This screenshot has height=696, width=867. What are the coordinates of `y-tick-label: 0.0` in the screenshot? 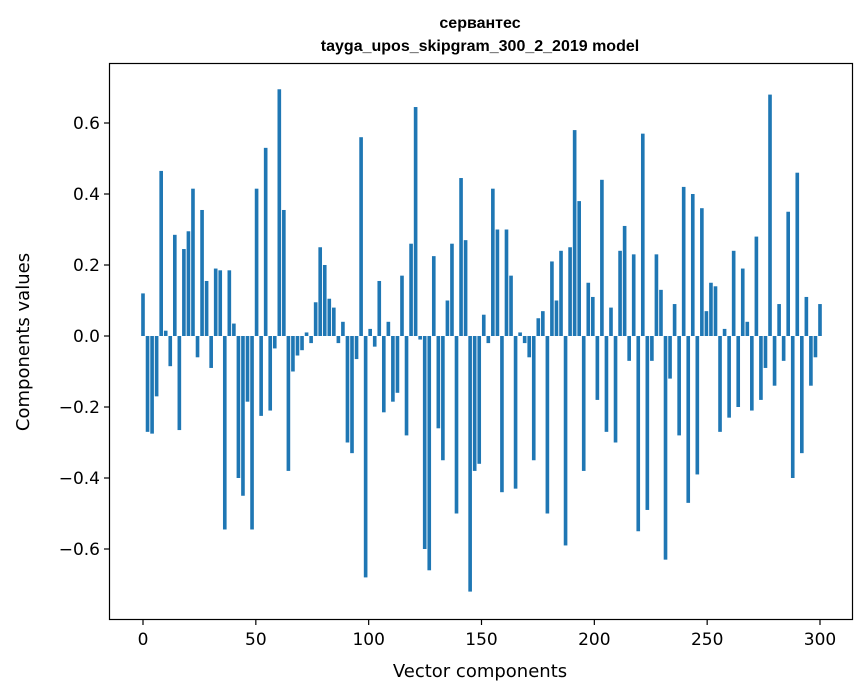 It's located at (86, 337).